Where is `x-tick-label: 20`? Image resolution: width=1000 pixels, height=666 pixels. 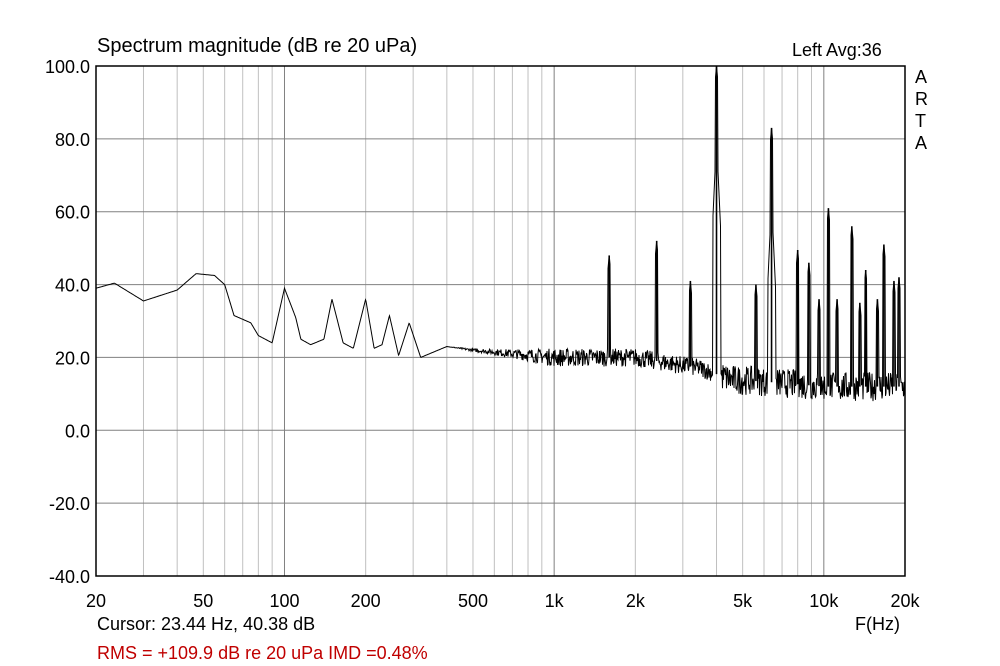
x-tick-label: 20 is located at coordinates (96, 601).